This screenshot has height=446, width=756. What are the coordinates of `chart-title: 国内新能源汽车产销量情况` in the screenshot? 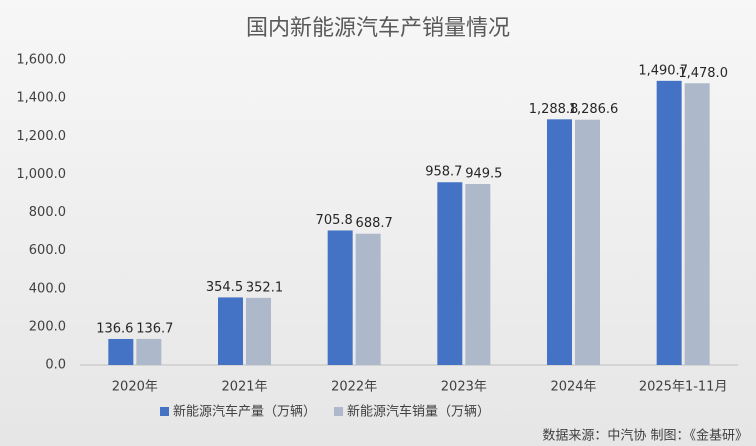 It's located at (378, 28).